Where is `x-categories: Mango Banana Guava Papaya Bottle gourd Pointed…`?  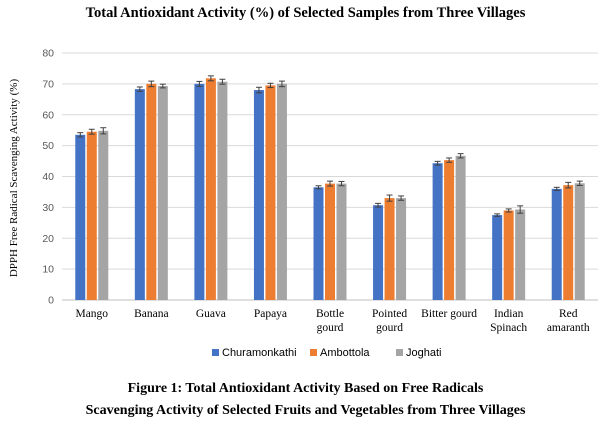
x-categories: Mango Banana Guava Papaya Bottle gourd Pointed… is located at coordinates (332, 321).